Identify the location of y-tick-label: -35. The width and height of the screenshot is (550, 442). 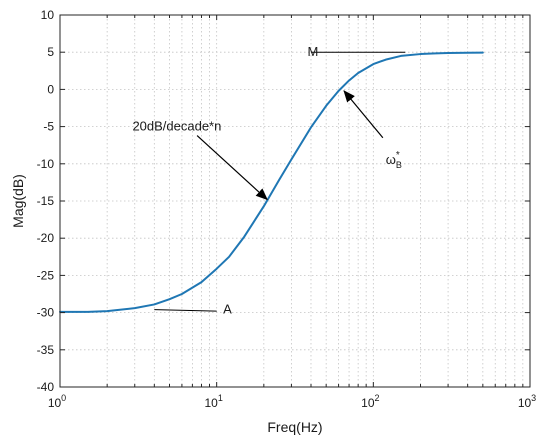
(46, 350).